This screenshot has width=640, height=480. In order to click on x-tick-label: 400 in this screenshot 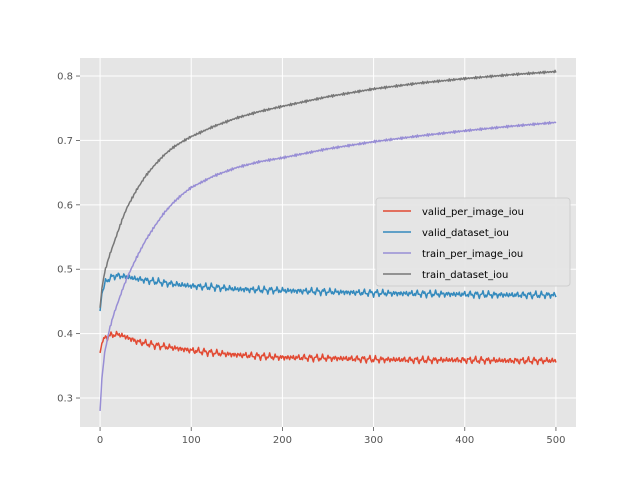, I will do `click(464, 440)`.